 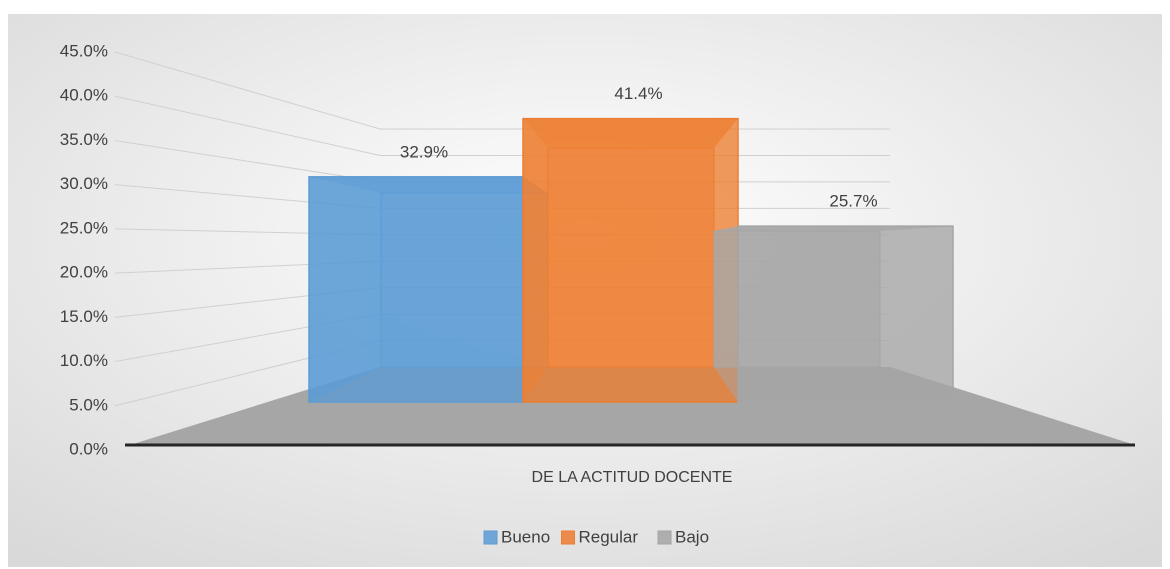 I want to click on bar-side, so click(x=726, y=314).